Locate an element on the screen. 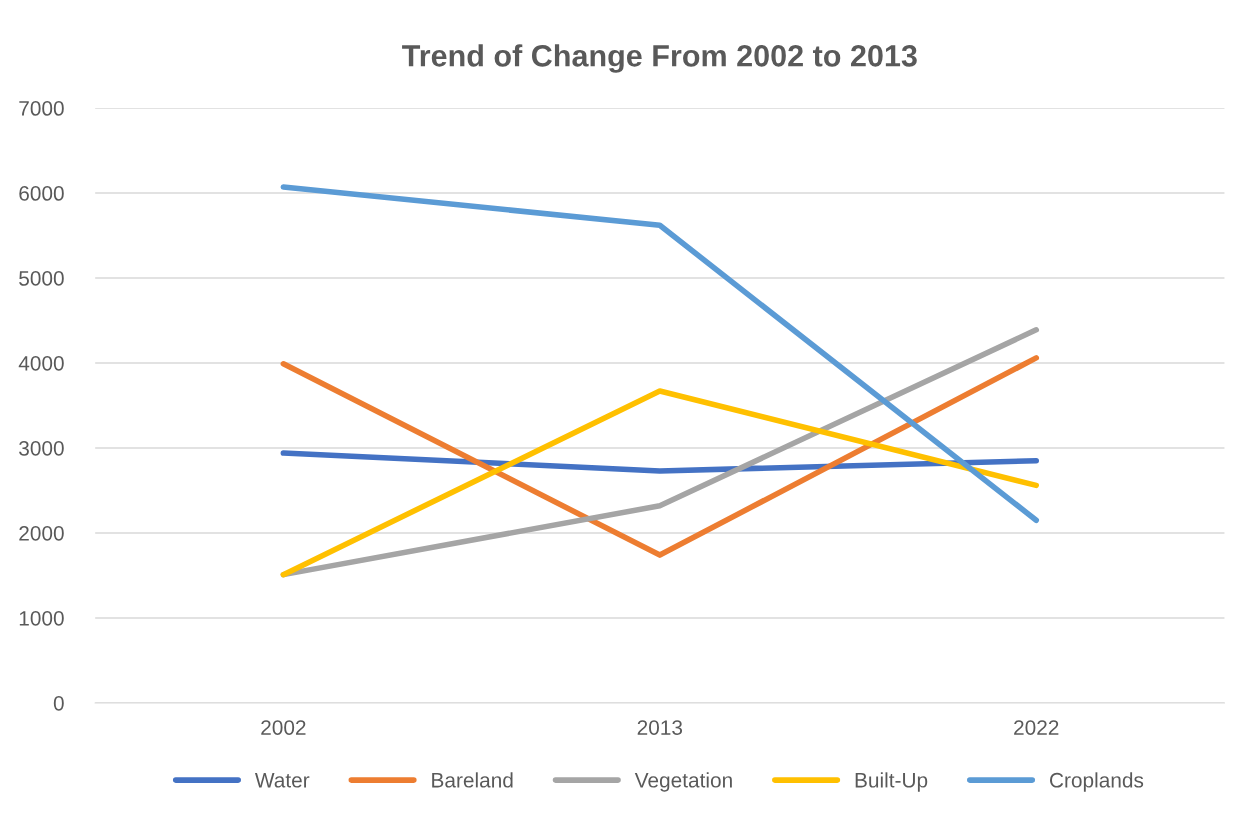 The image size is (1252, 822). legend-label: Built-Up is located at coordinates (891, 782).